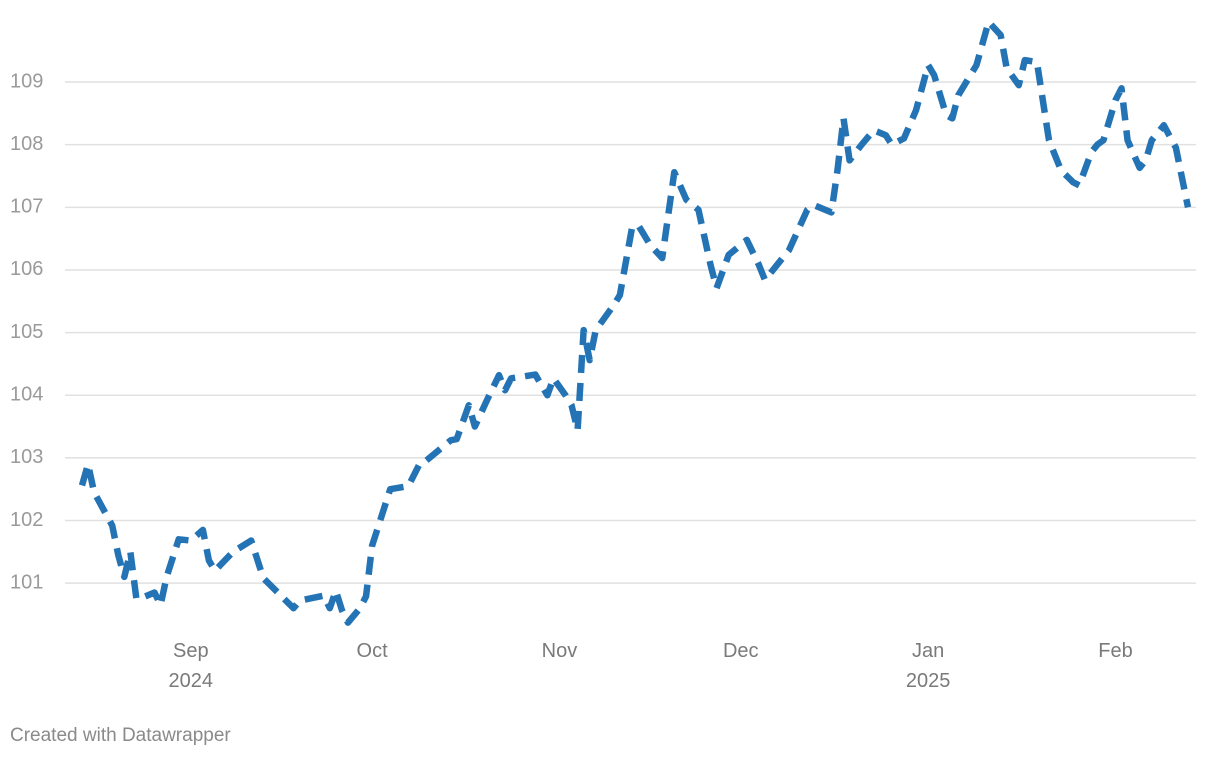 This screenshot has width=1220, height=760. Describe the element at coordinates (928, 666) in the screenshot. I see `x-tick-label: Jan 2025` at that location.